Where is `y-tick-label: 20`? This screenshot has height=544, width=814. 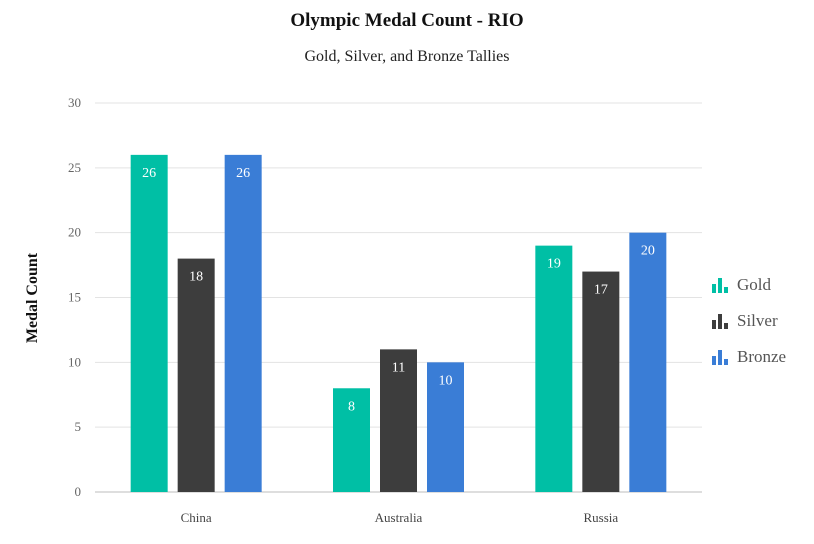 y-tick-label: 20 is located at coordinates (74, 232).